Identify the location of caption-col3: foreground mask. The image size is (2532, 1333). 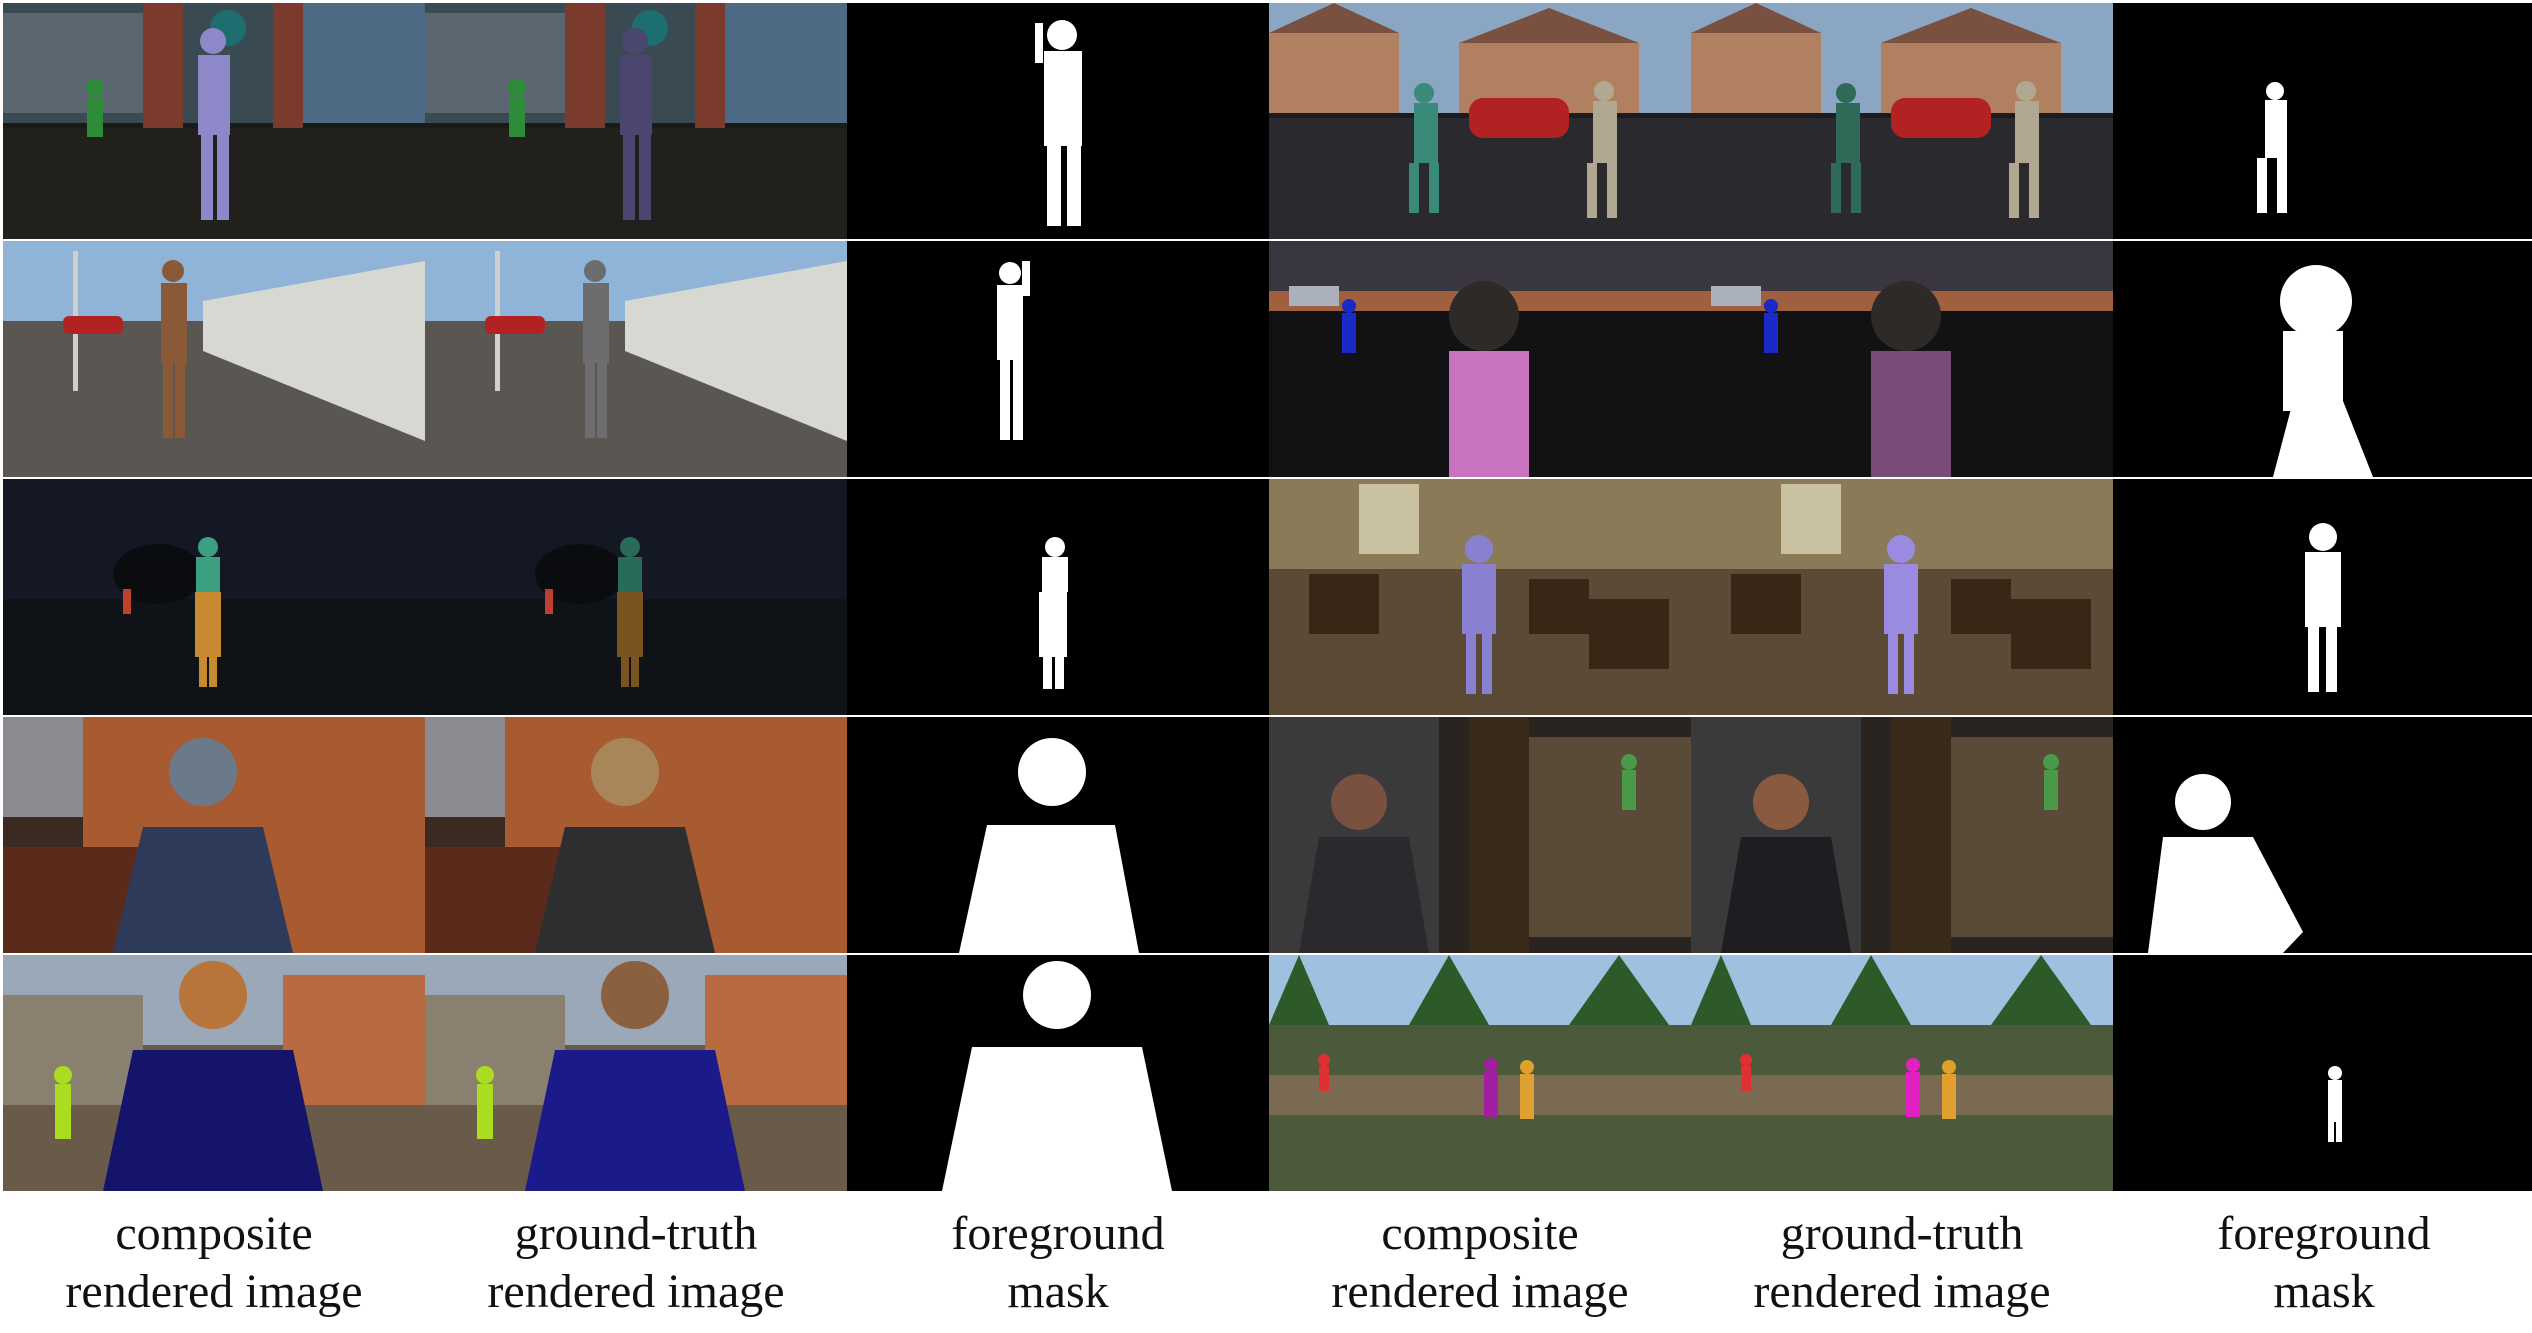
(1058, 1263).